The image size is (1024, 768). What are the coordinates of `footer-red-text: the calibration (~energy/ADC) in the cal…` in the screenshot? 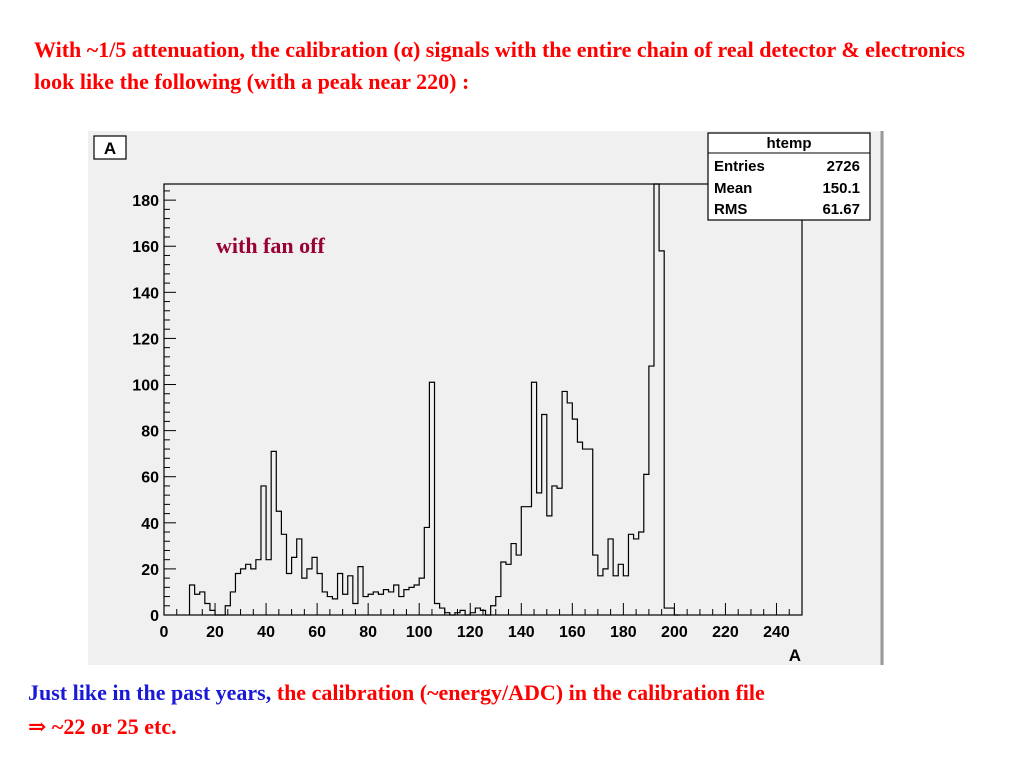 It's located at (518, 692).